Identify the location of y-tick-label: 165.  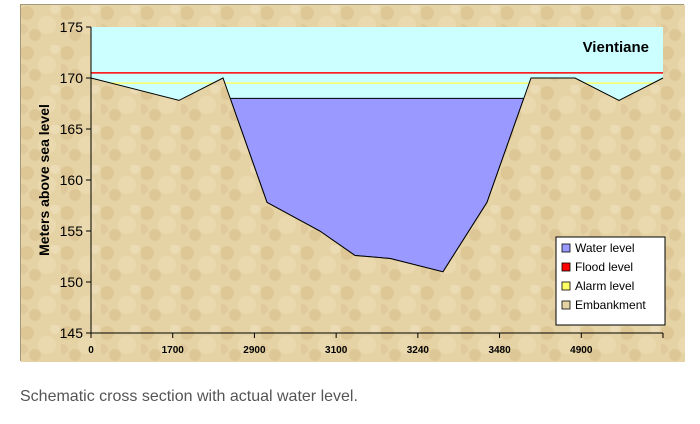
(72, 129).